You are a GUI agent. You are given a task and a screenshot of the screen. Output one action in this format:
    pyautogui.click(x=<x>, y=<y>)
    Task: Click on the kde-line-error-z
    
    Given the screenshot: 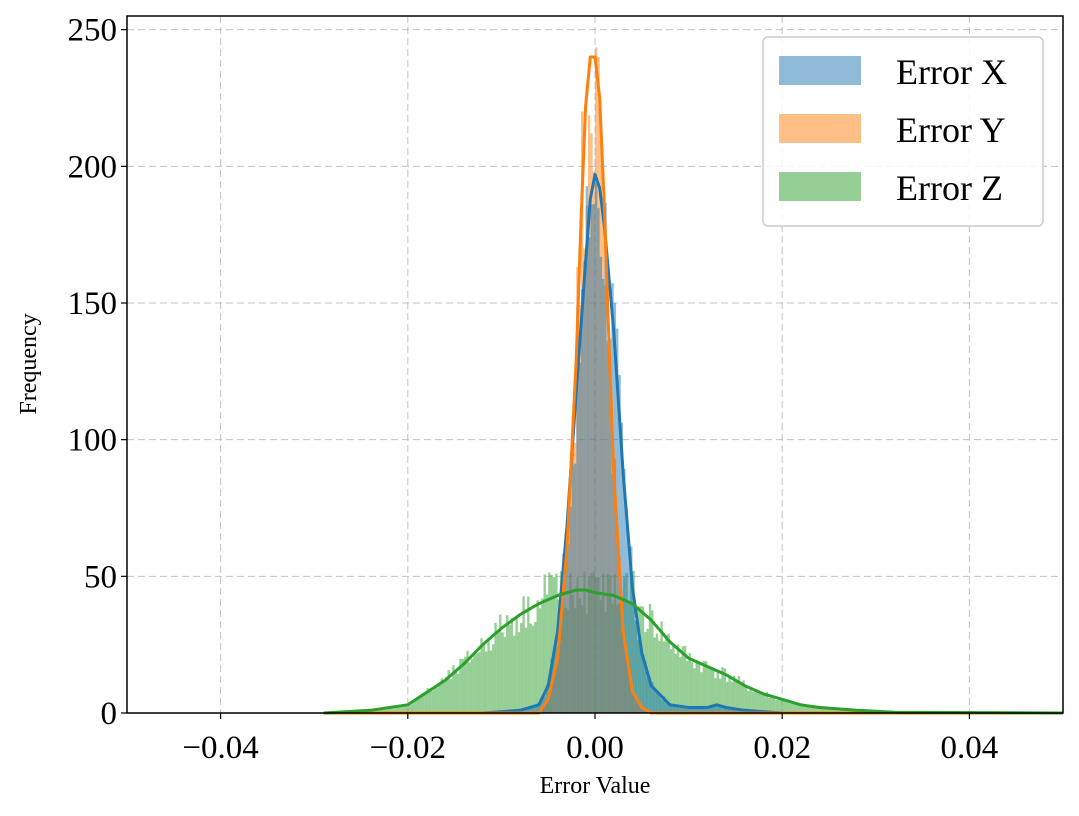 What is the action you would take?
    pyautogui.click(x=693, y=651)
    